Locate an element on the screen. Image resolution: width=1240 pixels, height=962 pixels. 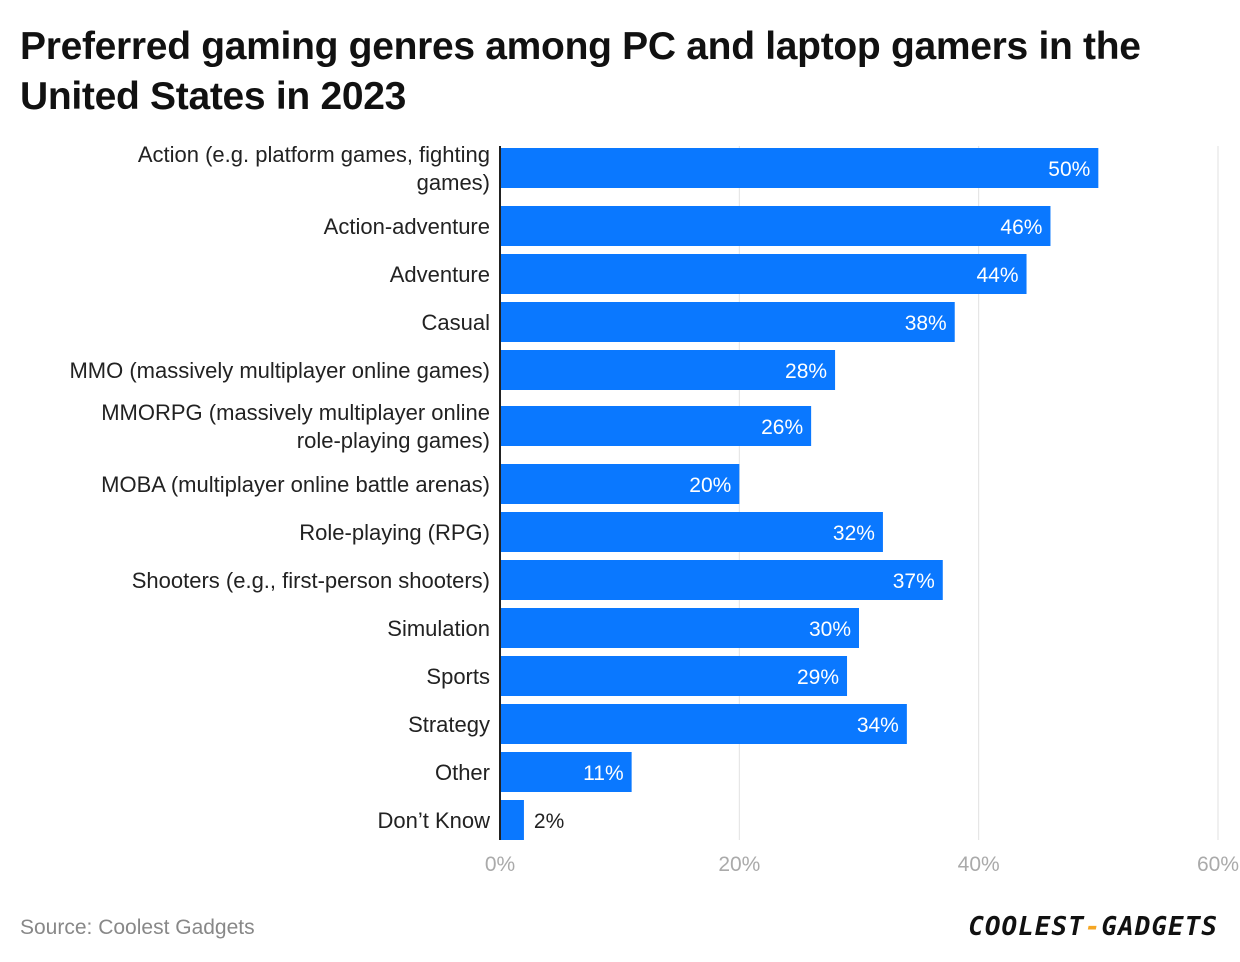
category-label-8: Shooters (e.g., first-person shooters) is located at coordinates (311, 580).